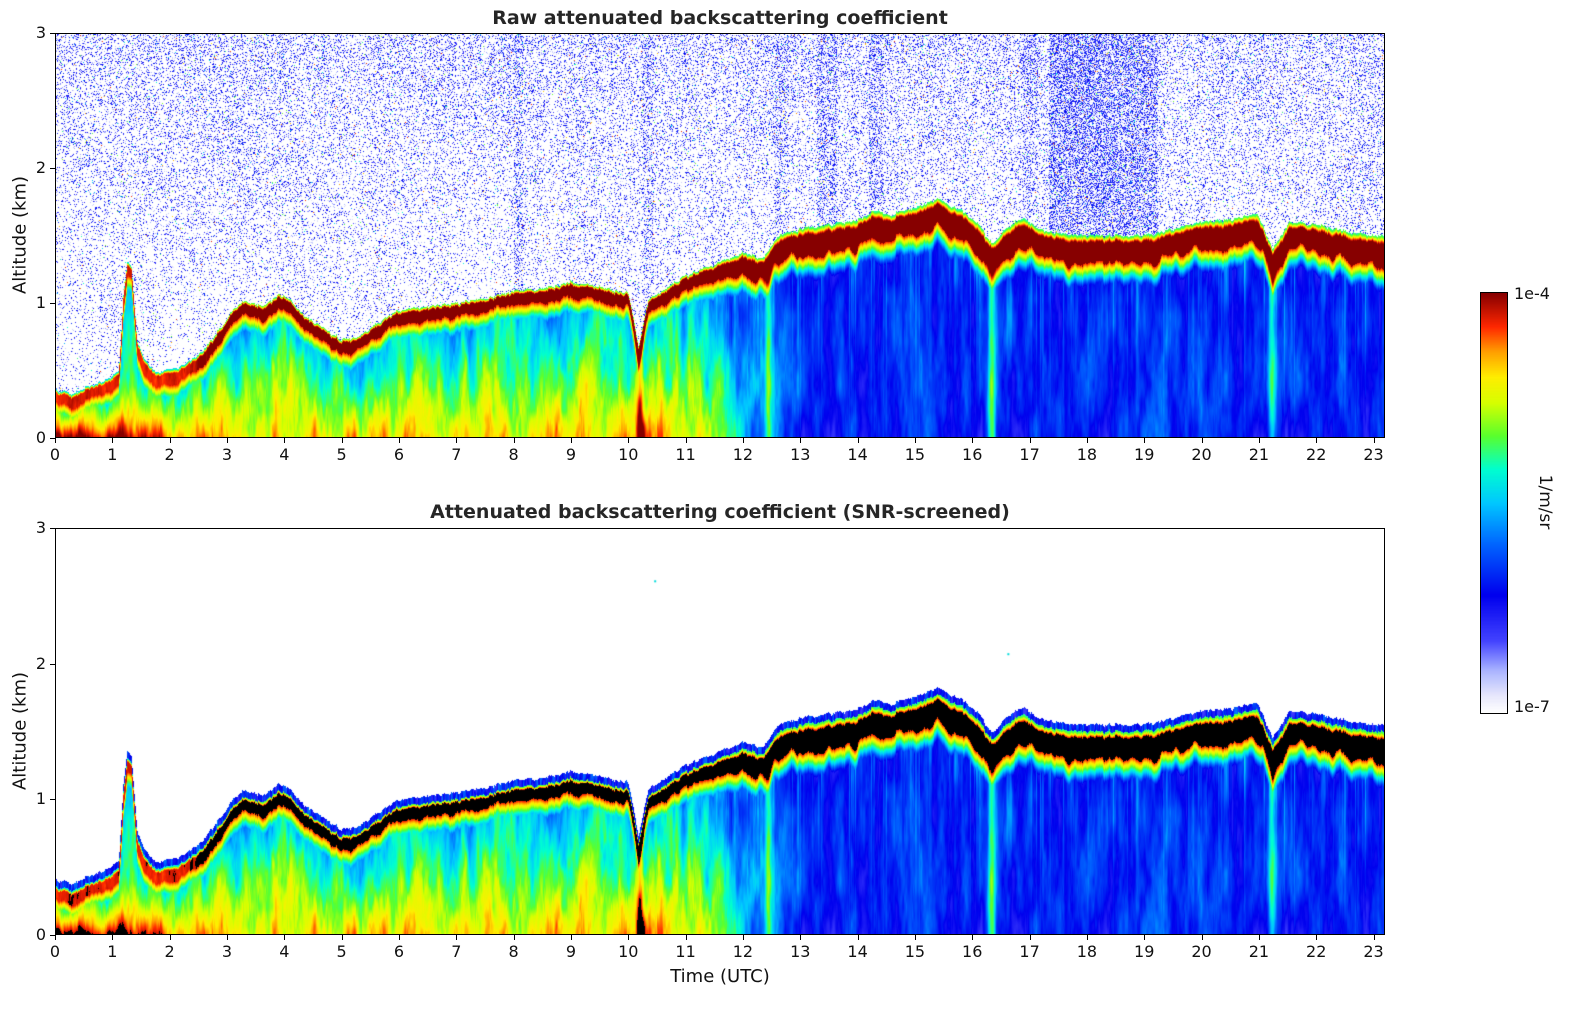 The image size is (1595, 1020). I want to click on x-axis-label: Time (UTC), so click(720, 976).